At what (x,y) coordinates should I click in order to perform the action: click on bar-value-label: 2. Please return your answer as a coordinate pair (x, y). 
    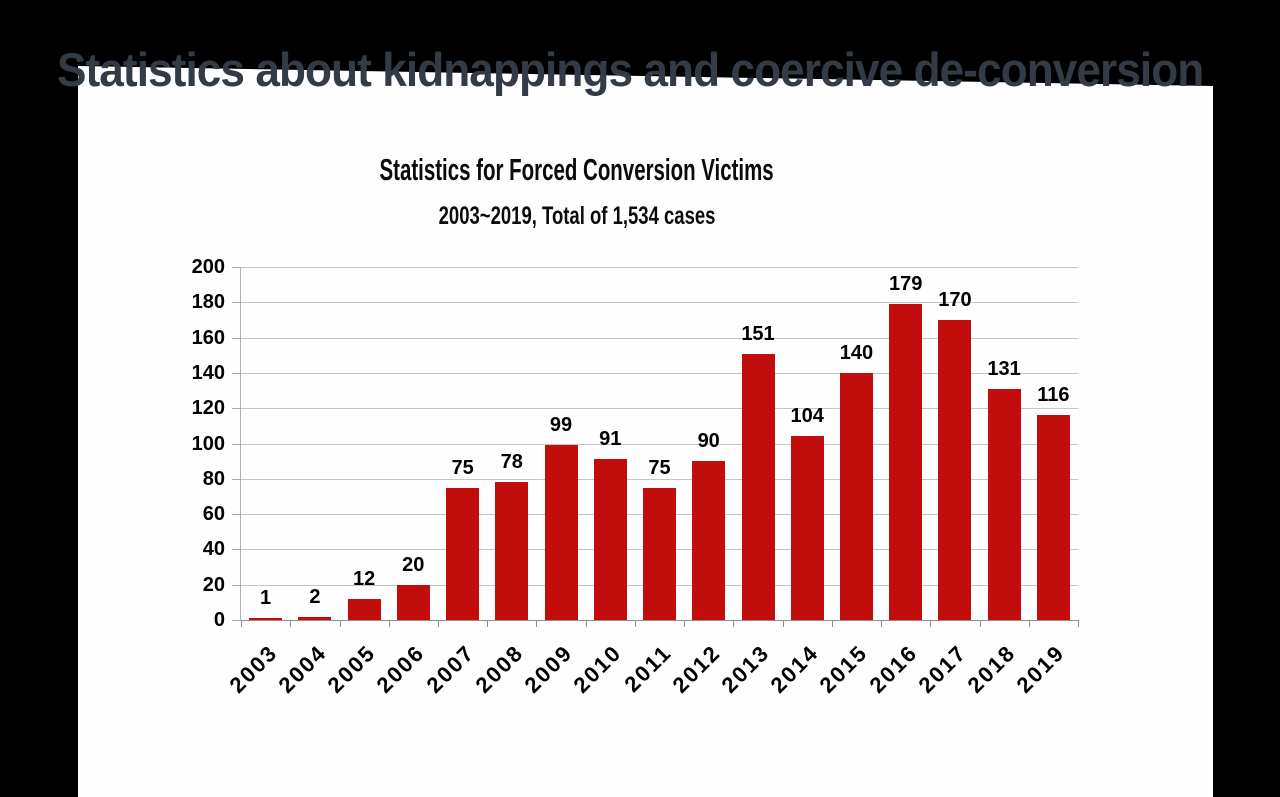
    Looking at the image, I should click on (315, 596).